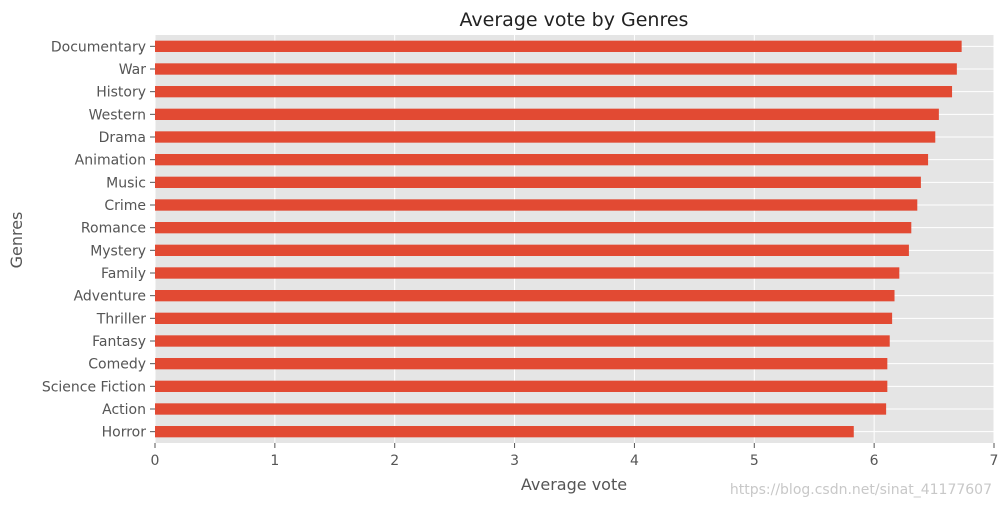 This screenshot has width=1002, height=506. Describe the element at coordinates (545, 137) in the screenshot. I see `bar-drama` at that location.